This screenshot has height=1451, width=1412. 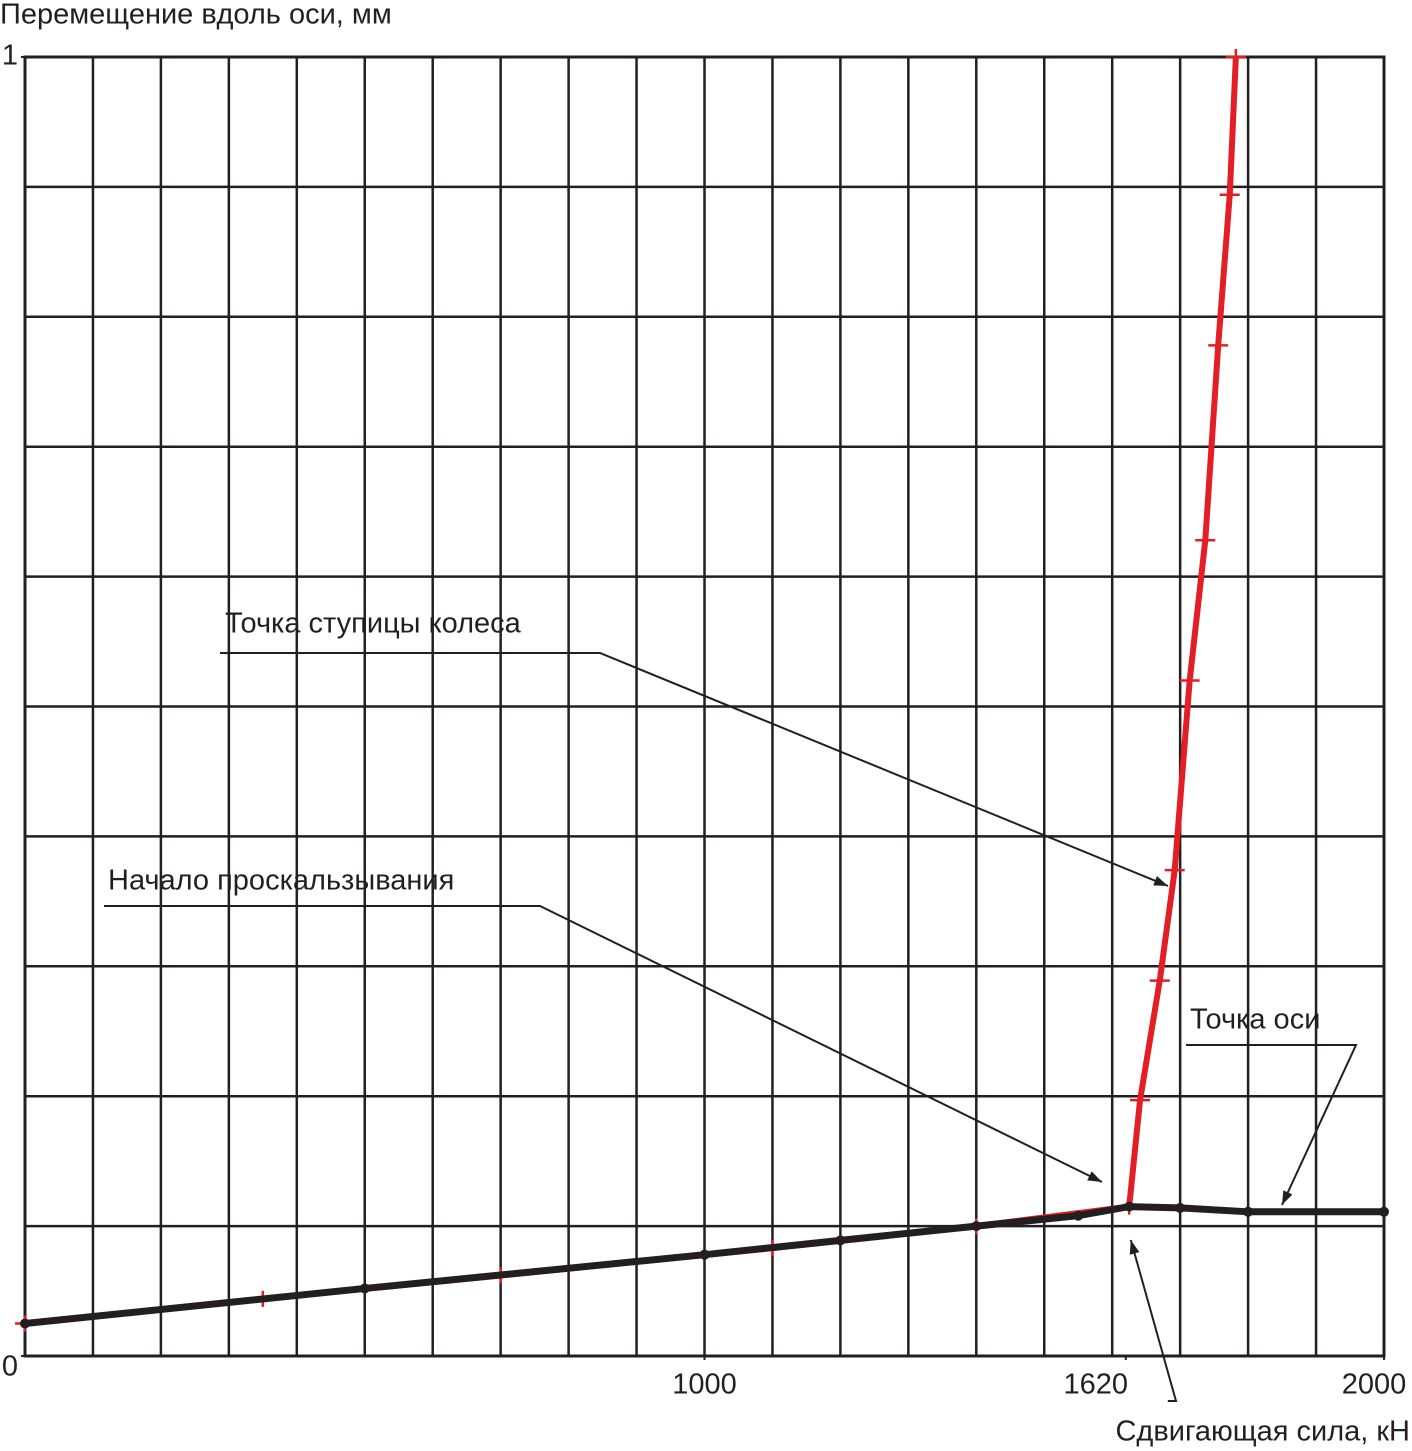 I want to click on x-tick-label: 1000, so click(x=704, y=1385).